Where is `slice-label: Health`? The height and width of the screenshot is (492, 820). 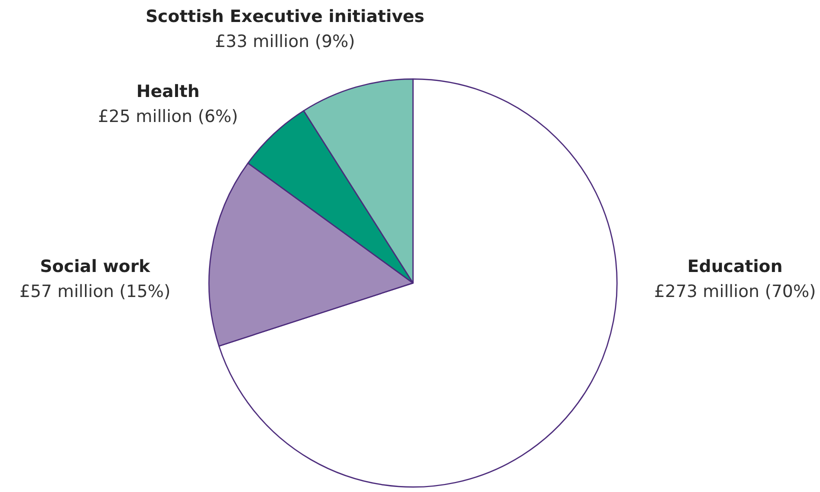 slice-label: Health is located at coordinates (168, 92).